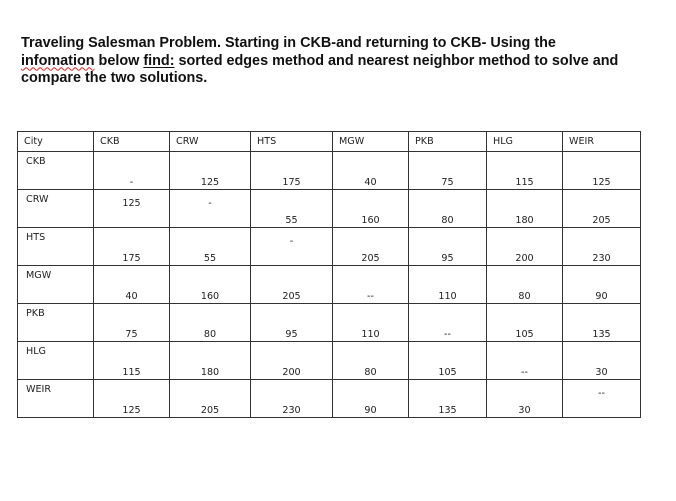  What do you see at coordinates (55, 360) in the screenshot?
I see `row-header-hlg: HLG` at bounding box center [55, 360].